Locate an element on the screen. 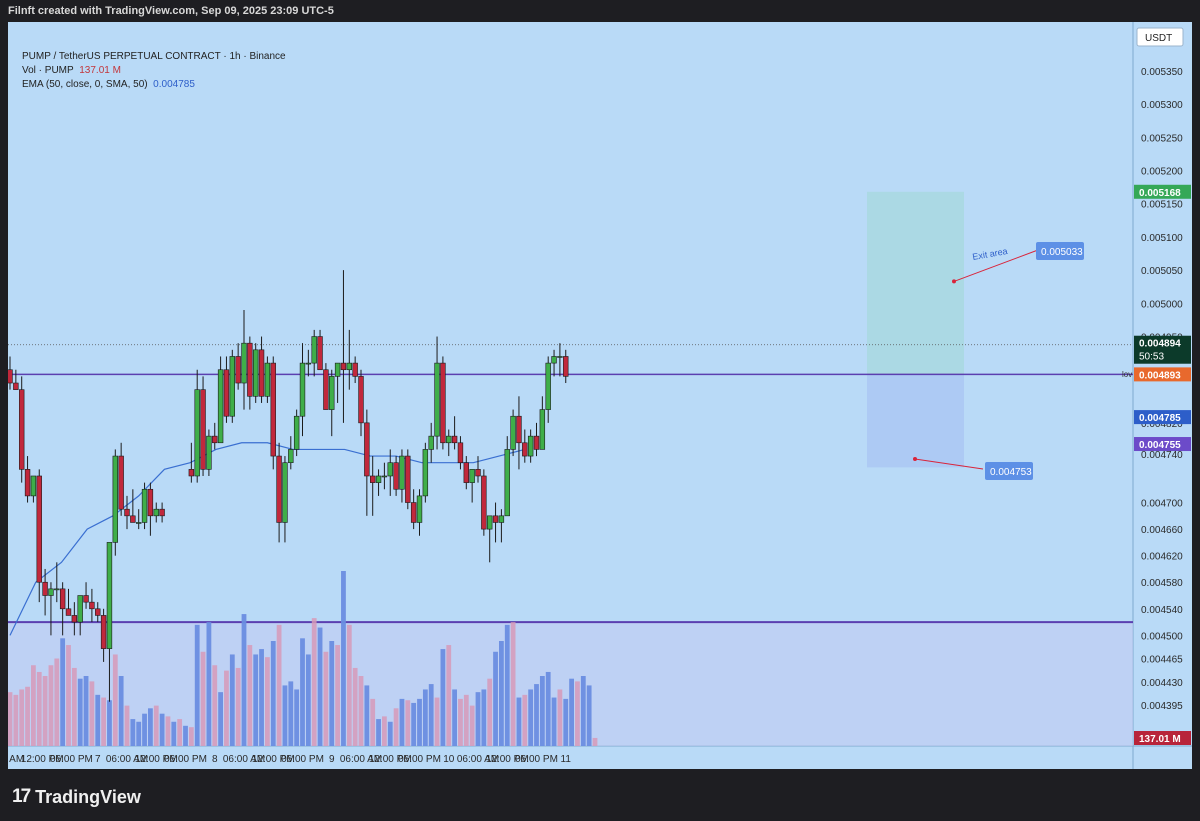 The height and width of the screenshot is (821, 1200). time-tick-label: 10 is located at coordinates (449, 759).